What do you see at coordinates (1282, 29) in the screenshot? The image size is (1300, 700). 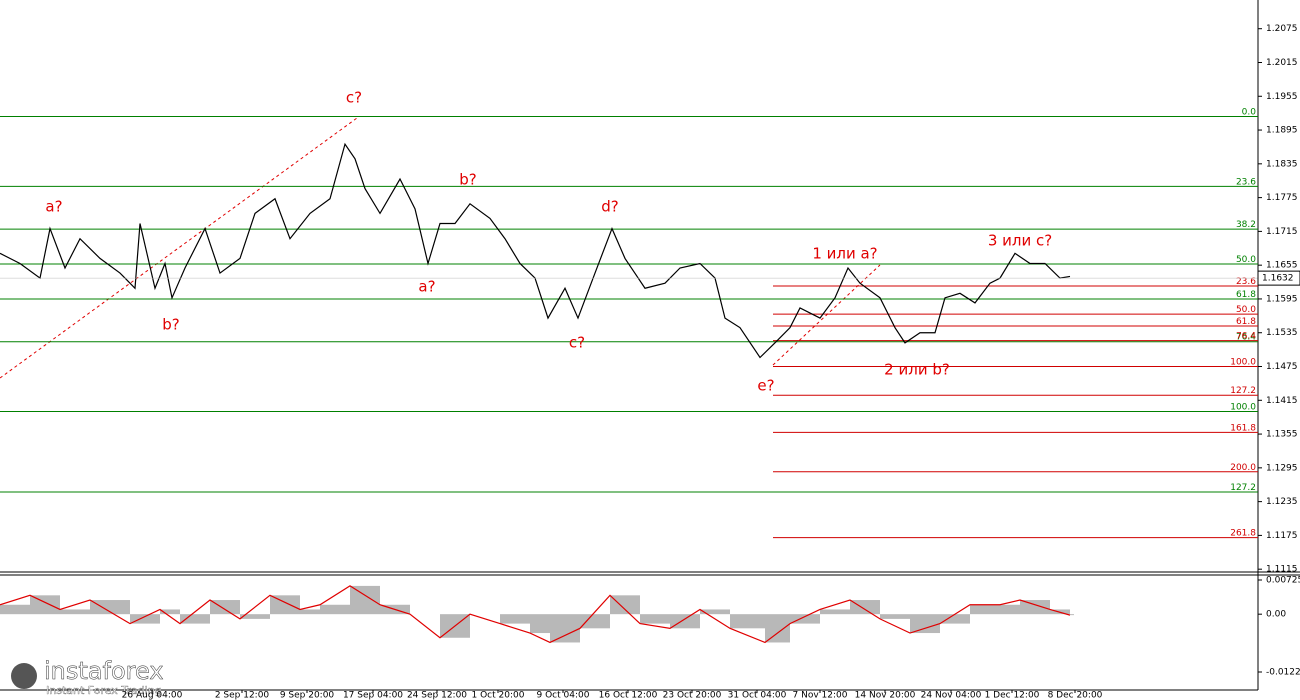 I see `y-tick-label: 1.2075` at bounding box center [1282, 29].